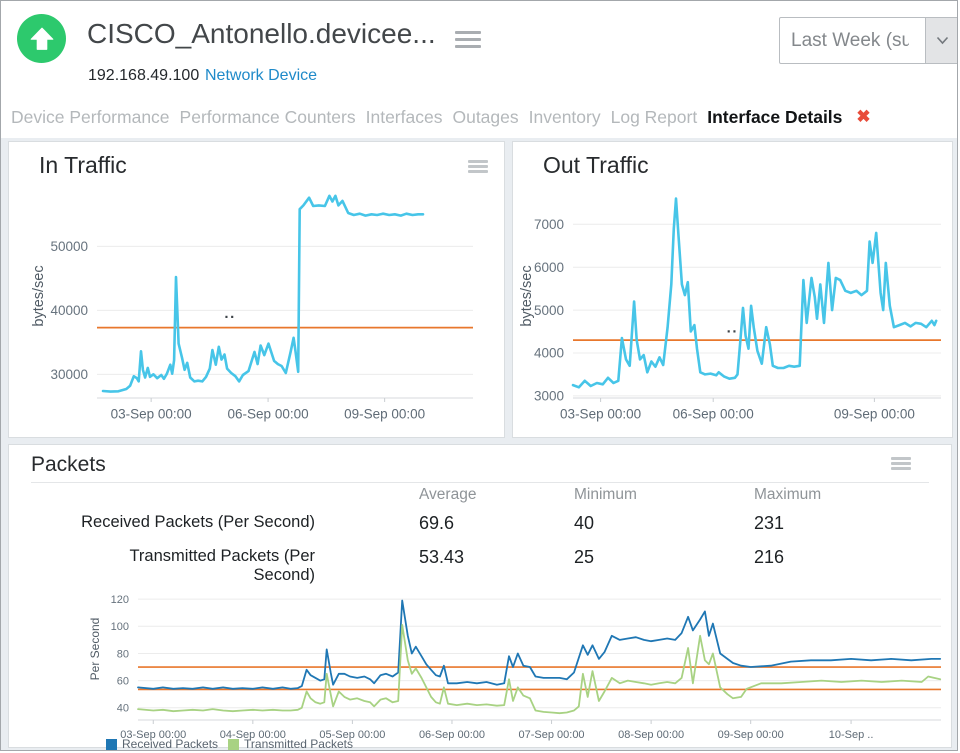  I want to click on transmitted-average: 53.43, so click(442, 557).